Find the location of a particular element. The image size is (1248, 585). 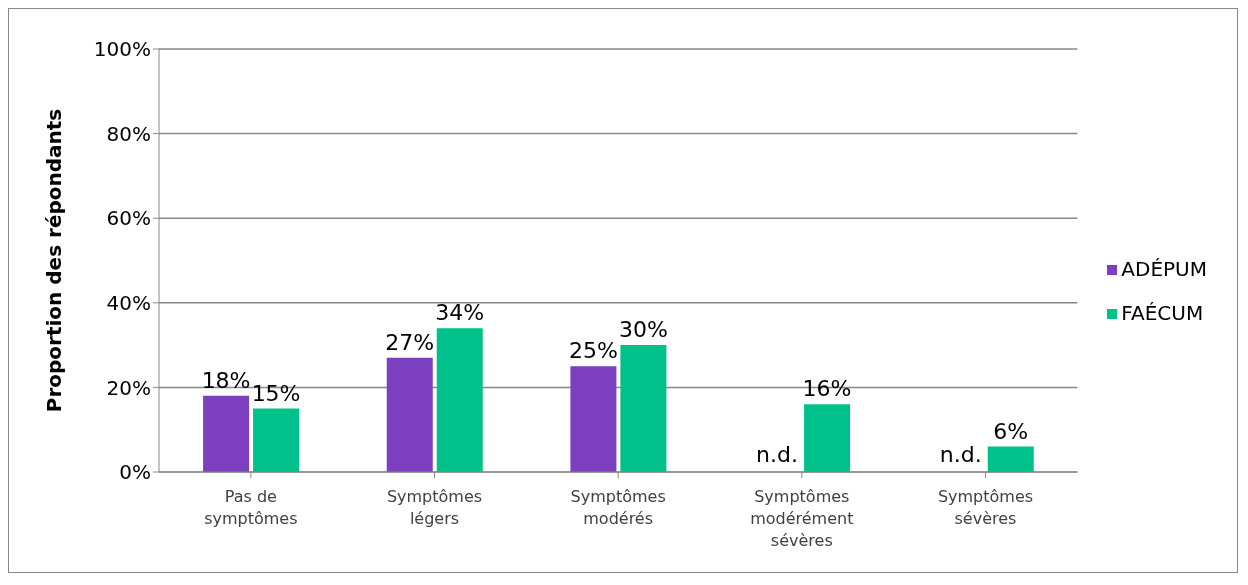

data-label: 18% is located at coordinates (226, 380).